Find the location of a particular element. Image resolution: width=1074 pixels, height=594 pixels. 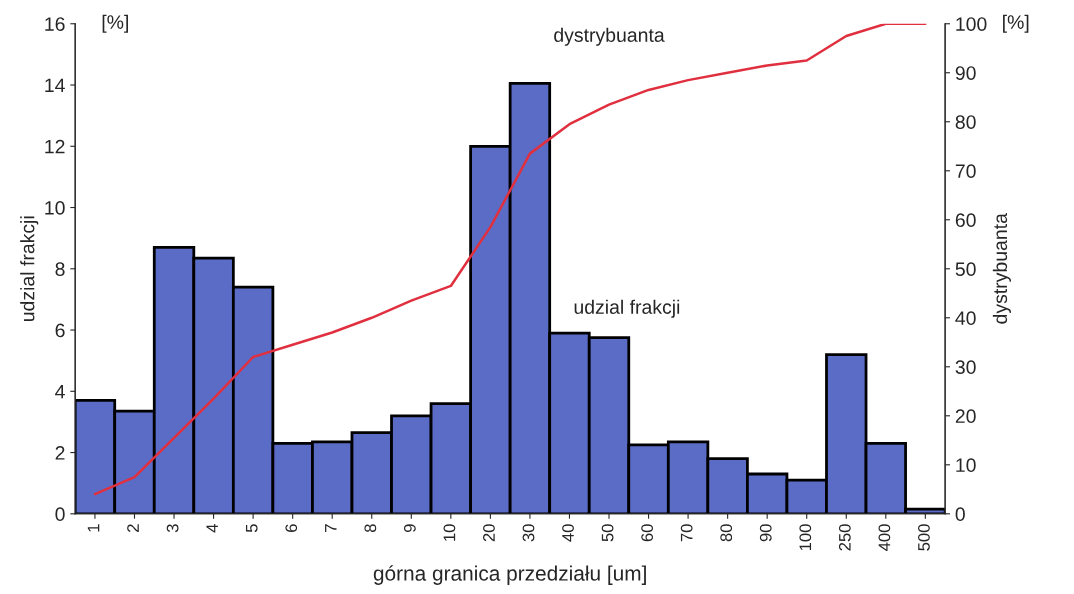

y2-tick-label: 0 is located at coordinates (960, 514).